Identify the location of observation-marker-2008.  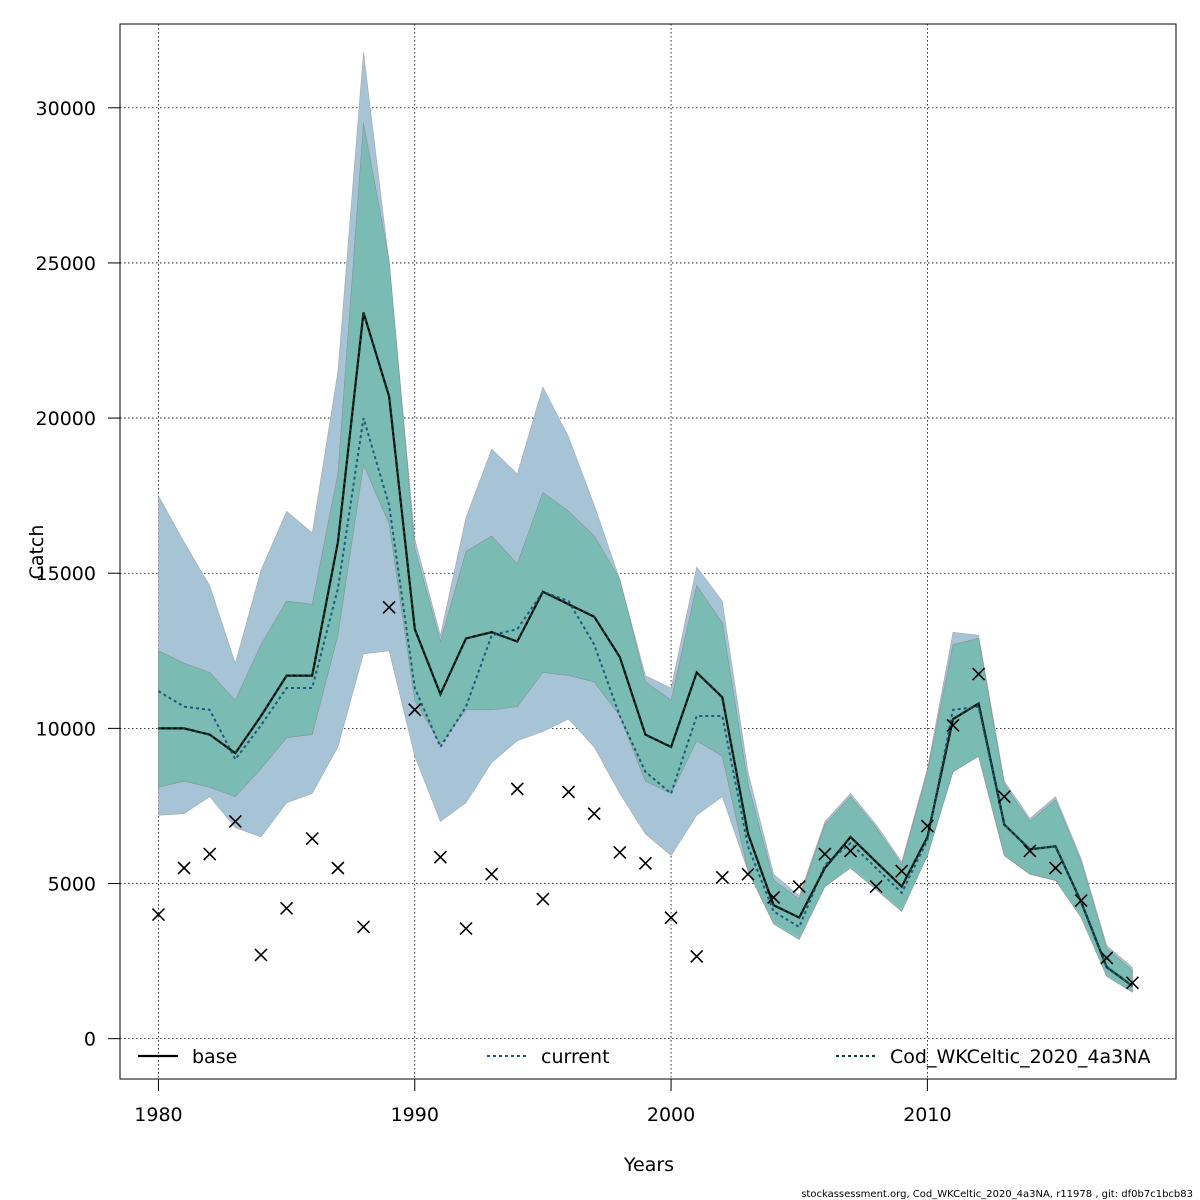
(876, 887).